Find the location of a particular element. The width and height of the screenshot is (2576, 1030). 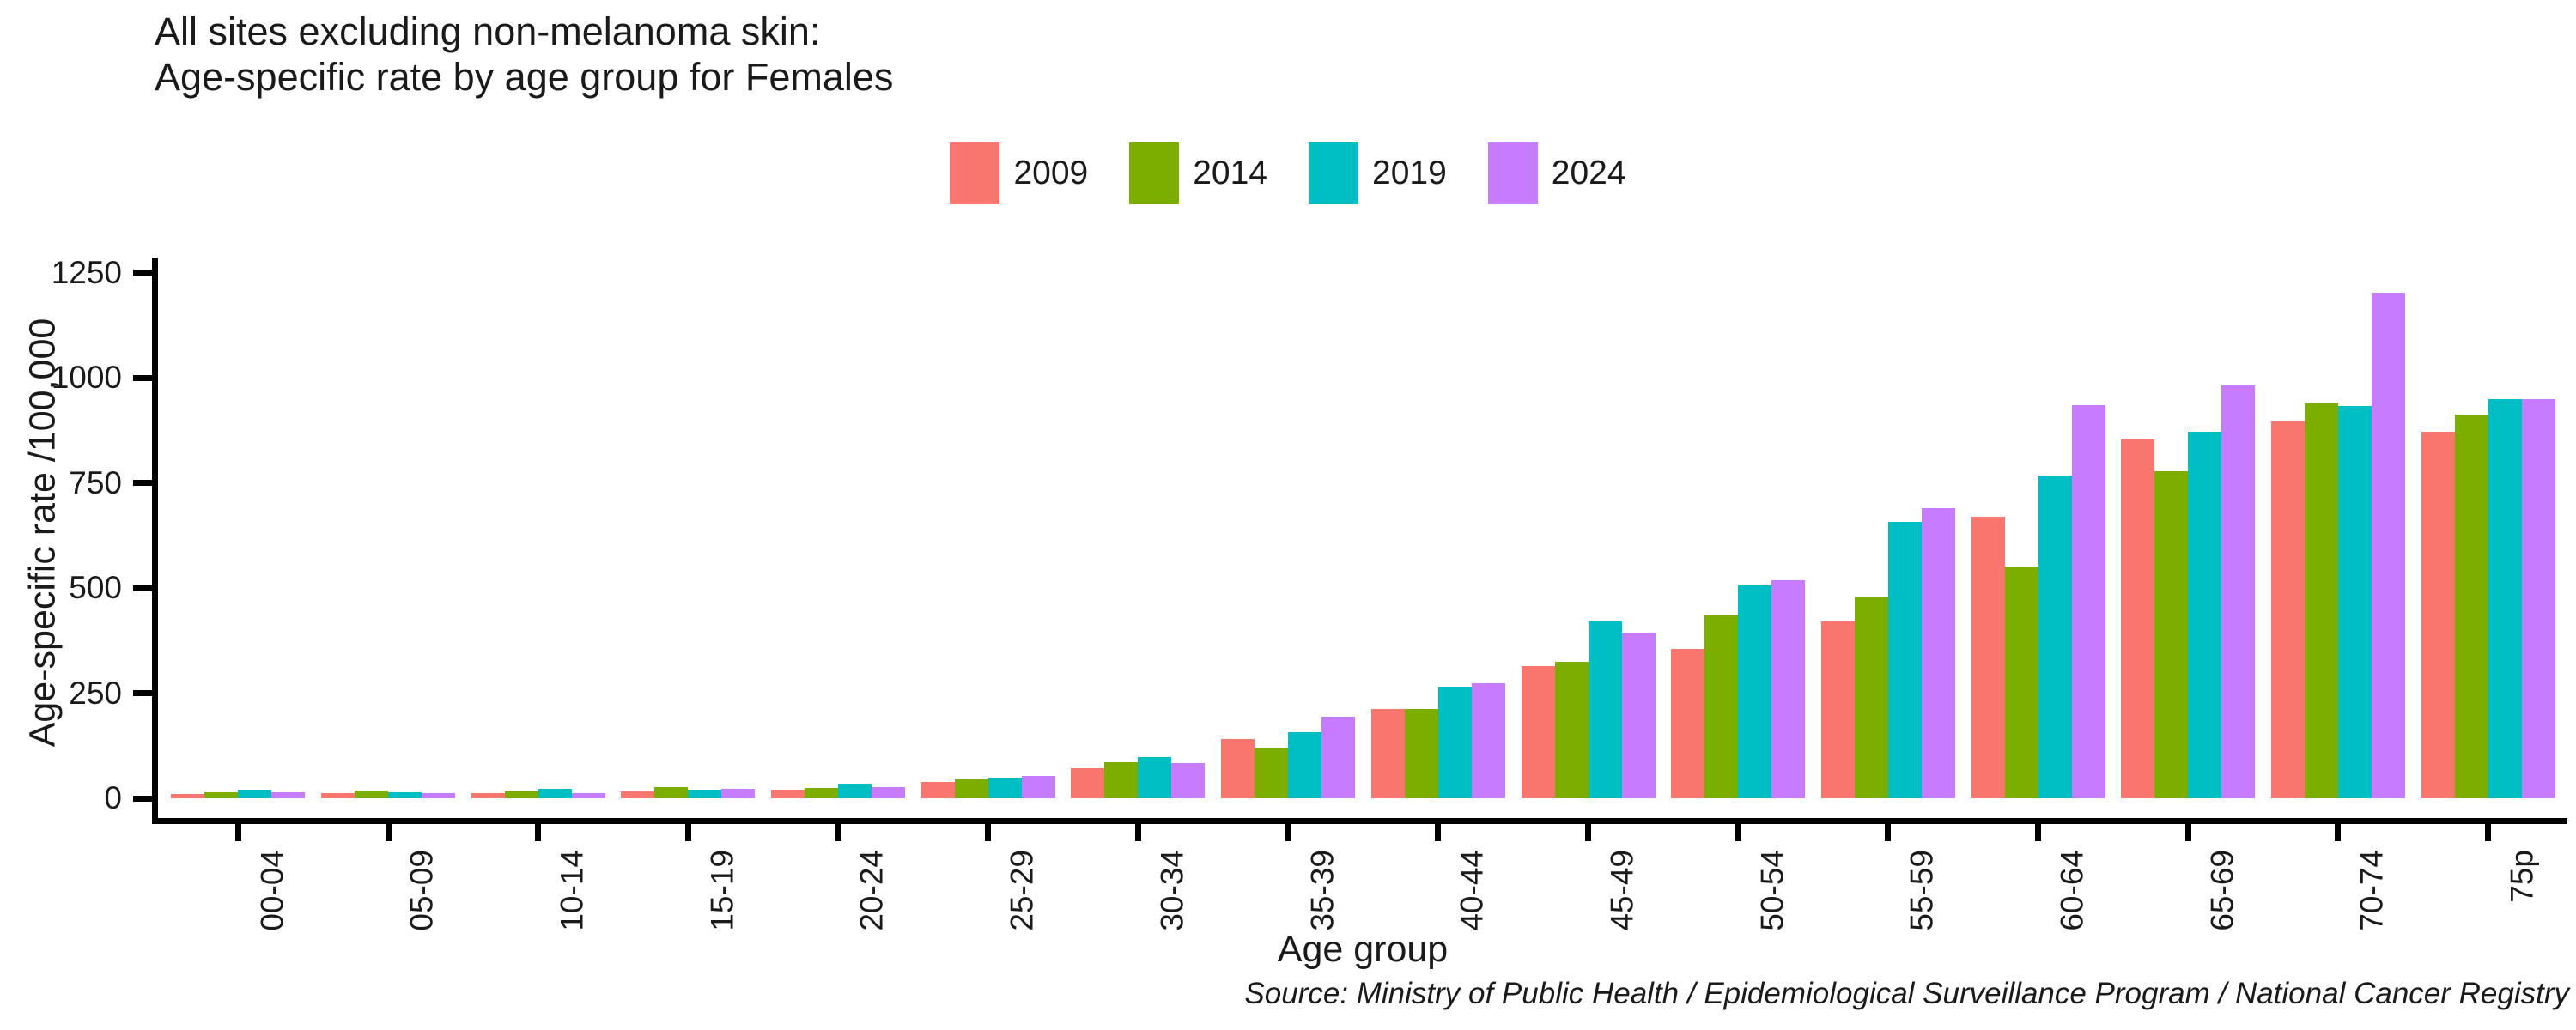

x-axis-tick-label: 10-14 is located at coordinates (572, 890).